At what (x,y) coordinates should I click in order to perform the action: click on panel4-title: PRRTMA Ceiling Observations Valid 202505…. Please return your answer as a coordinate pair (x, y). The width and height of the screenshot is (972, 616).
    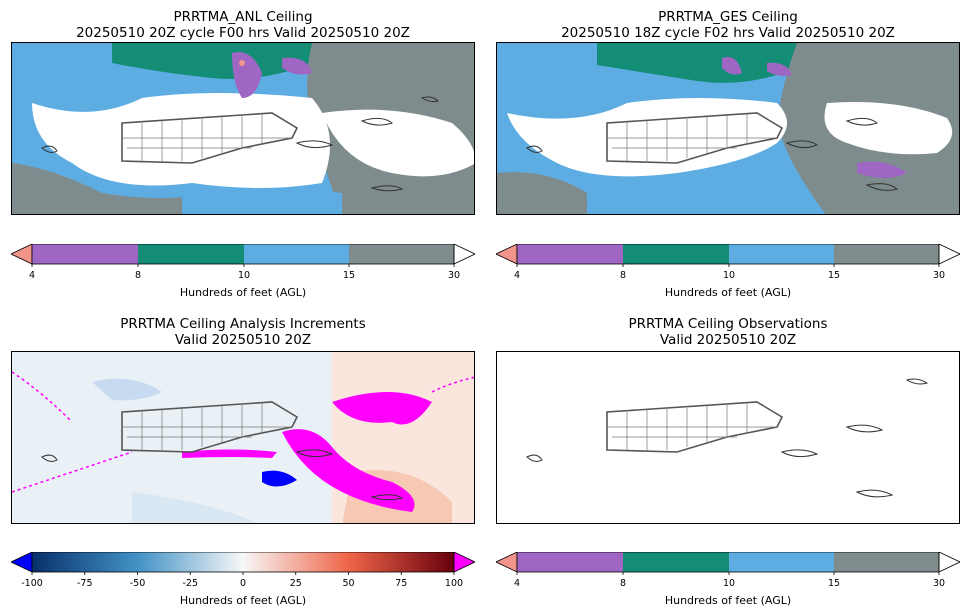
    Looking at the image, I should click on (728, 332).